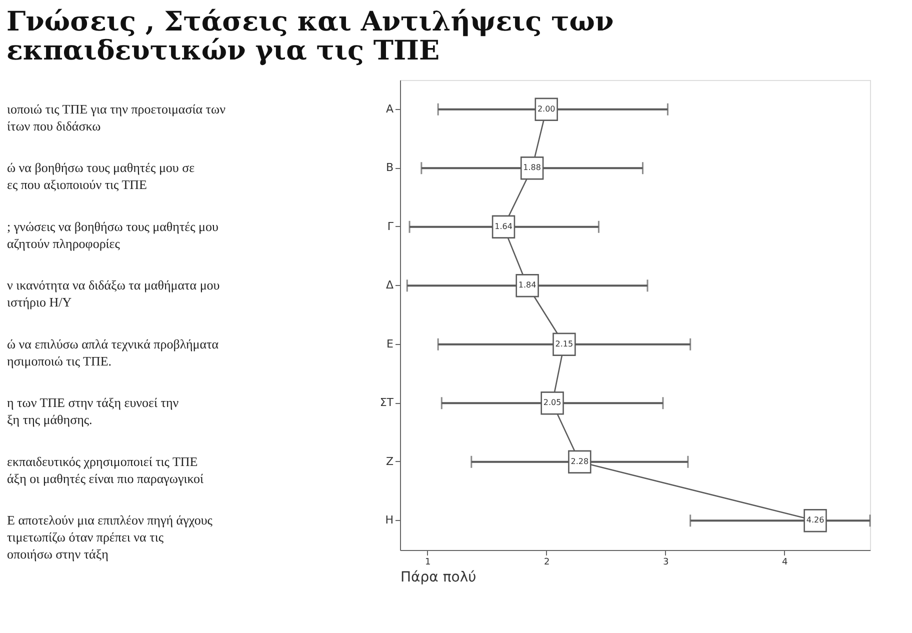 This screenshot has height=633, width=912. What do you see at coordinates (105, 470) in the screenshot?
I see `text: εκπαιδευτικός χρησιμοποιεί τις ΤΠΕ άξη οι μαθητές είναι πιο παραγωγικοί` at bounding box center [105, 470].